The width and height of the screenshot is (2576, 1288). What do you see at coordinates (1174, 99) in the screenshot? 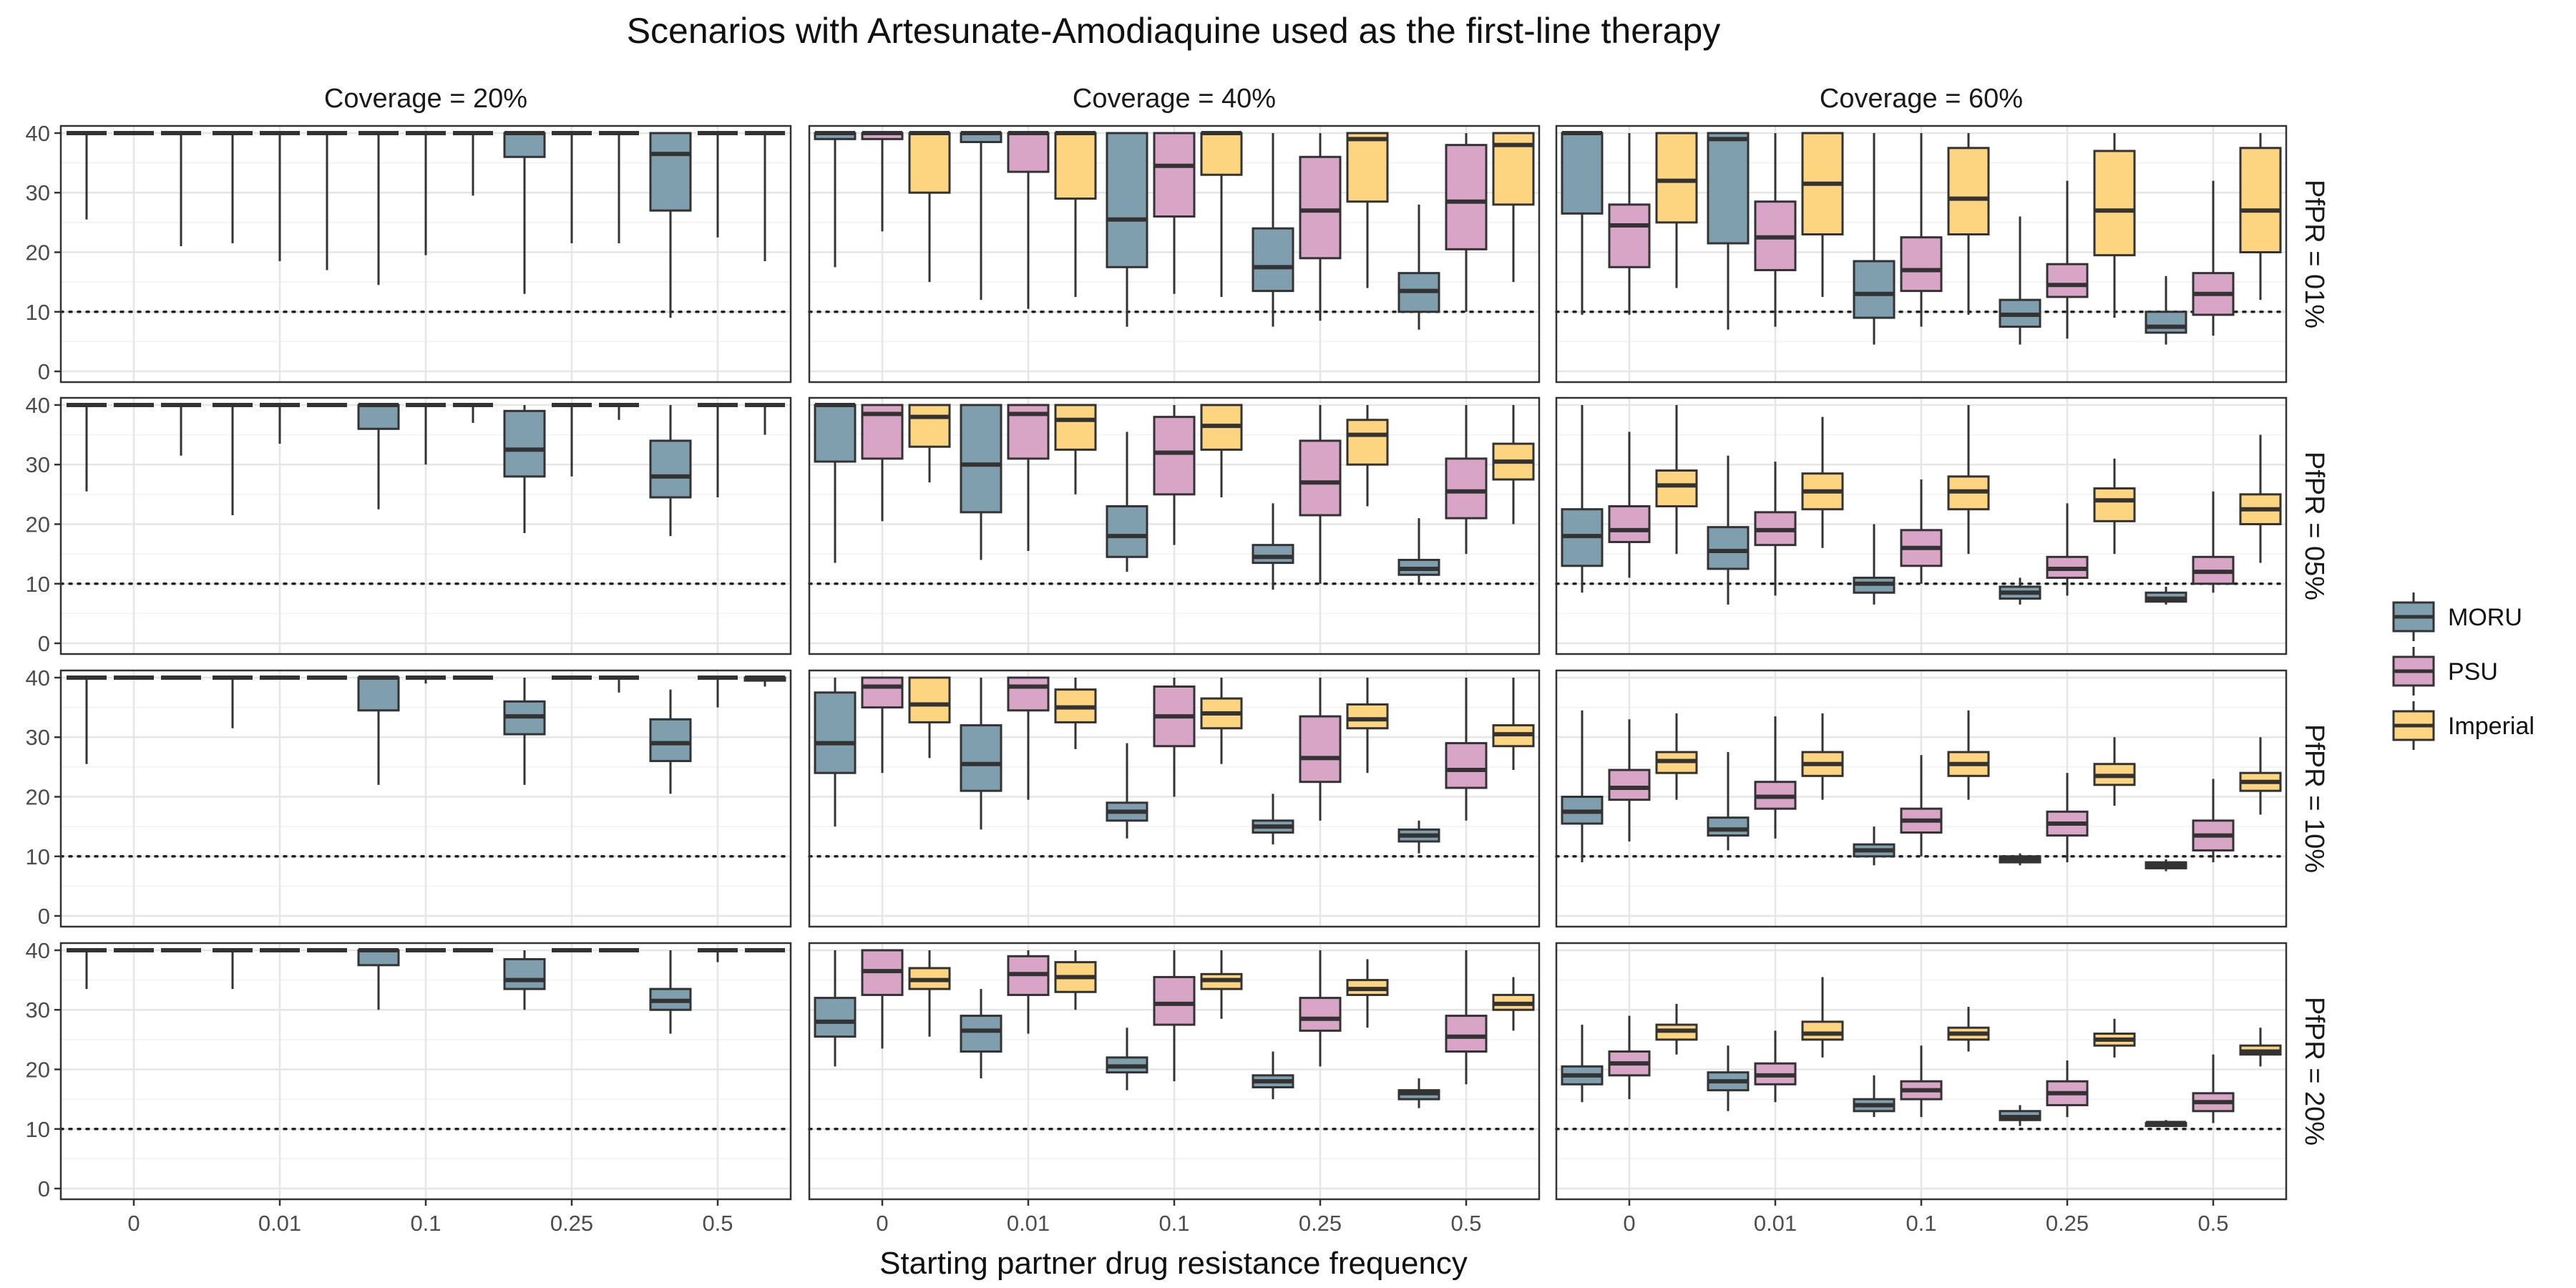
I see `column-strip-label: Coverage = 40%` at bounding box center [1174, 99].